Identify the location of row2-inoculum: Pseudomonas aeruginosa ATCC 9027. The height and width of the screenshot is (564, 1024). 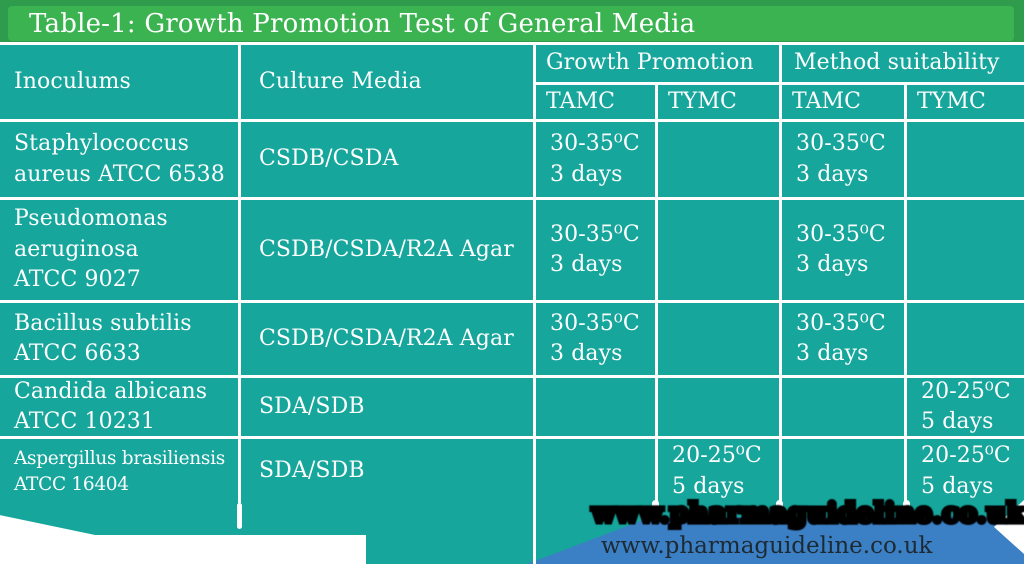
(119, 250).